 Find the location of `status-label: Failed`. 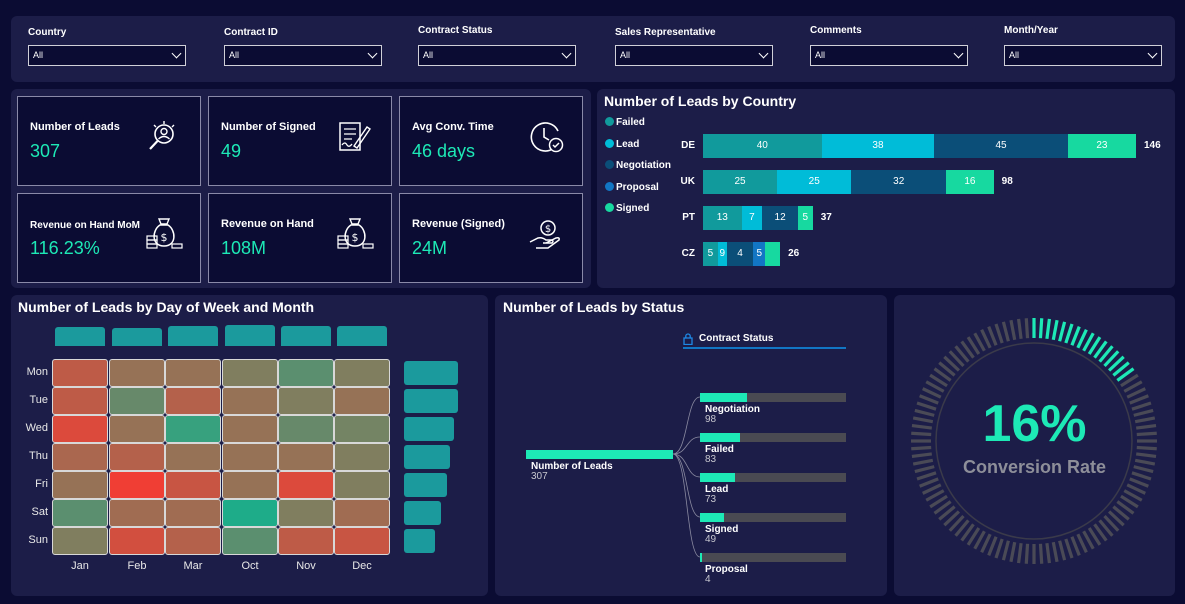

status-label: Failed is located at coordinates (719, 449).